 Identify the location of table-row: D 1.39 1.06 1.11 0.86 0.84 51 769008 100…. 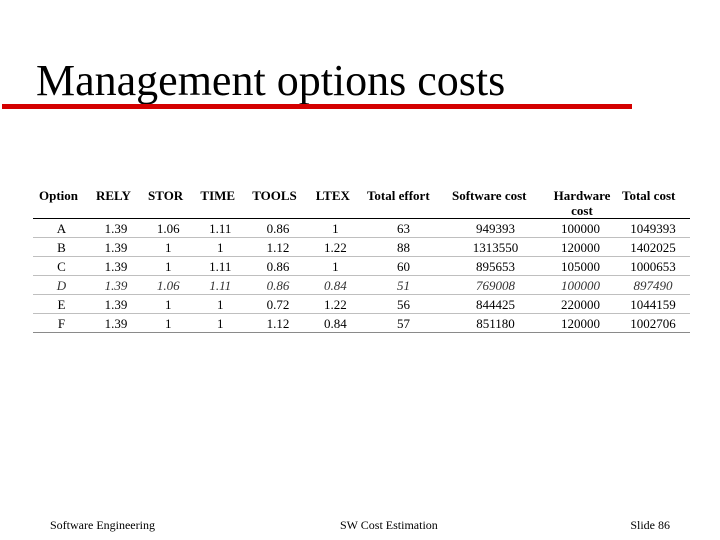
(361, 285).